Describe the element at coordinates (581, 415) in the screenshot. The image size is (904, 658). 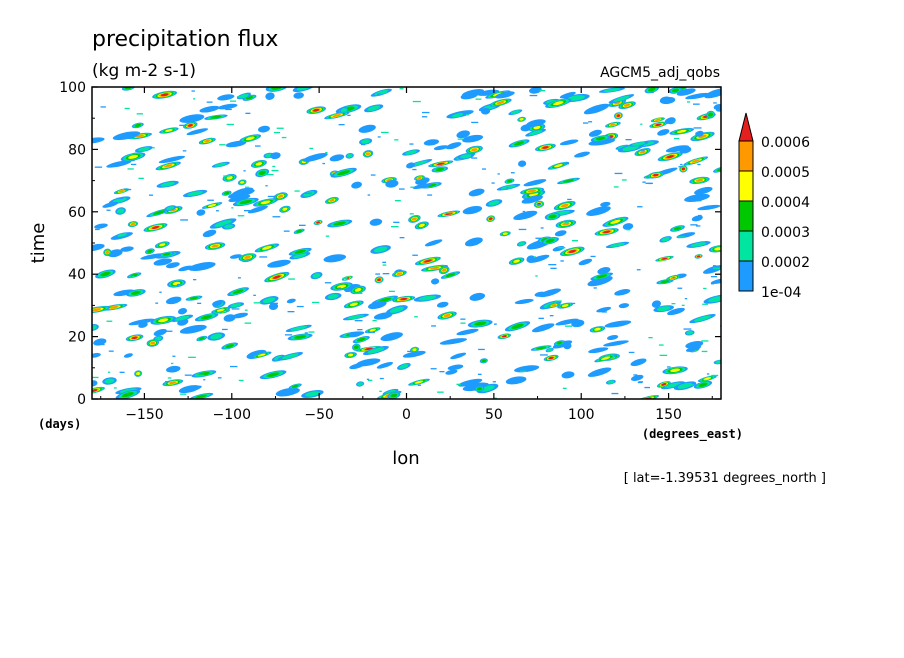
I see `x-tick-label: 100` at that location.